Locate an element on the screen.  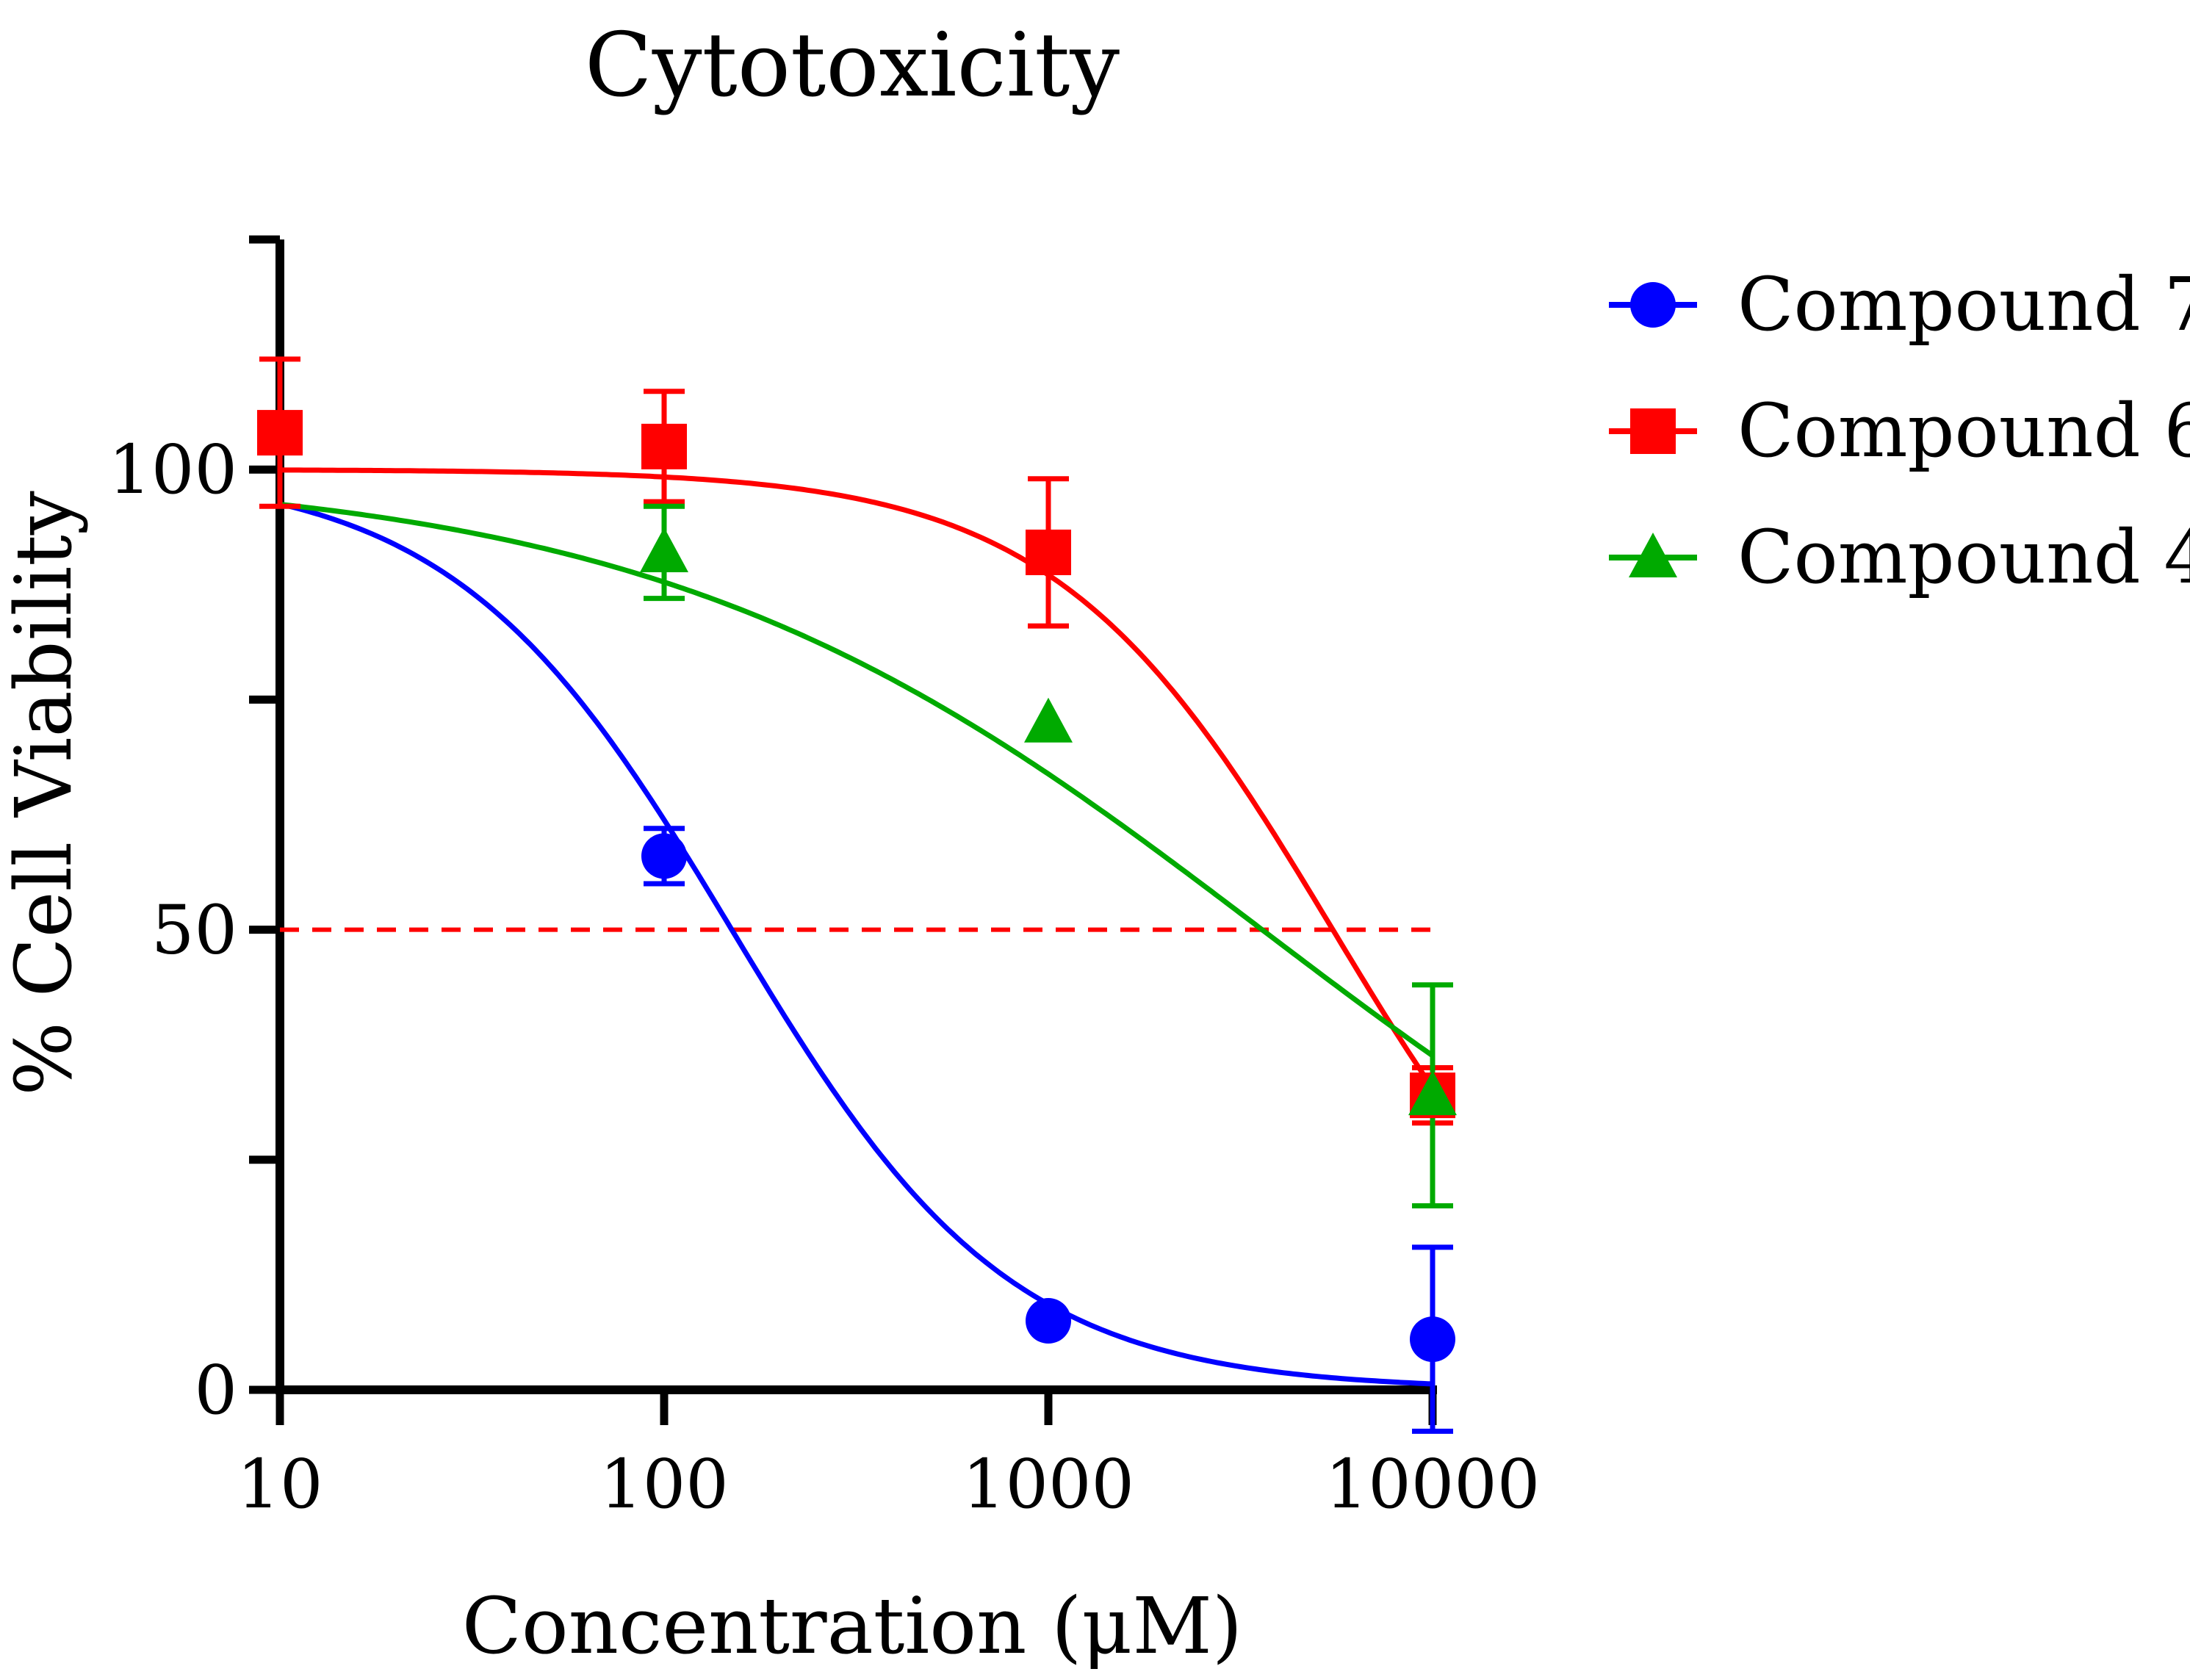
y-tick-label: 100 is located at coordinates (172, 469).